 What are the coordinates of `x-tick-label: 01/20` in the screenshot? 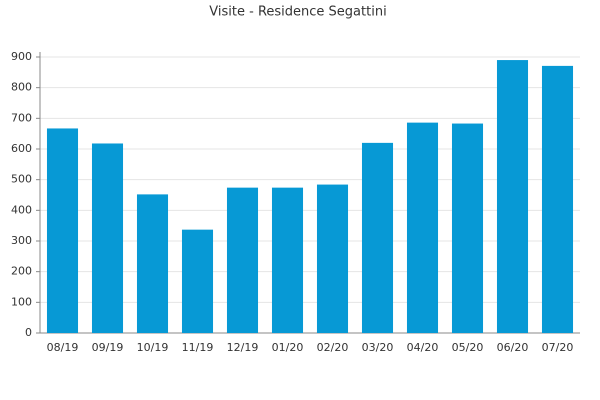 It's located at (288, 347).